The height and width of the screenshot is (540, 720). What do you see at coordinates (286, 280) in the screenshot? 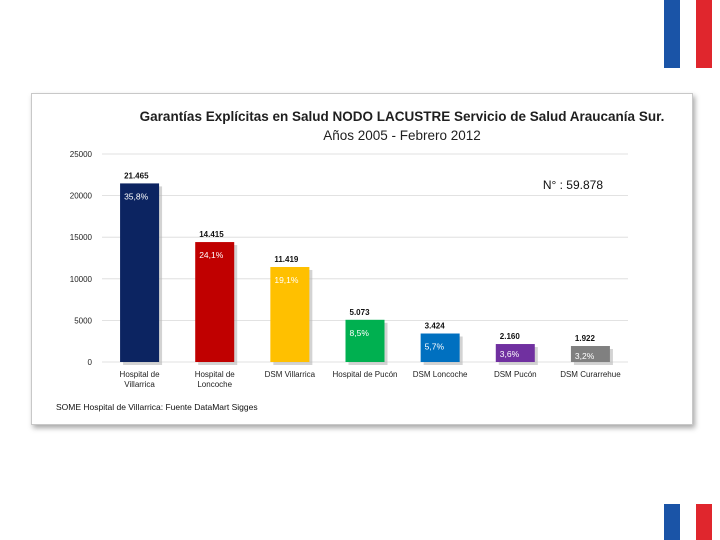
I see `bar-percent-label: 19,1%` at bounding box center [286, 280].